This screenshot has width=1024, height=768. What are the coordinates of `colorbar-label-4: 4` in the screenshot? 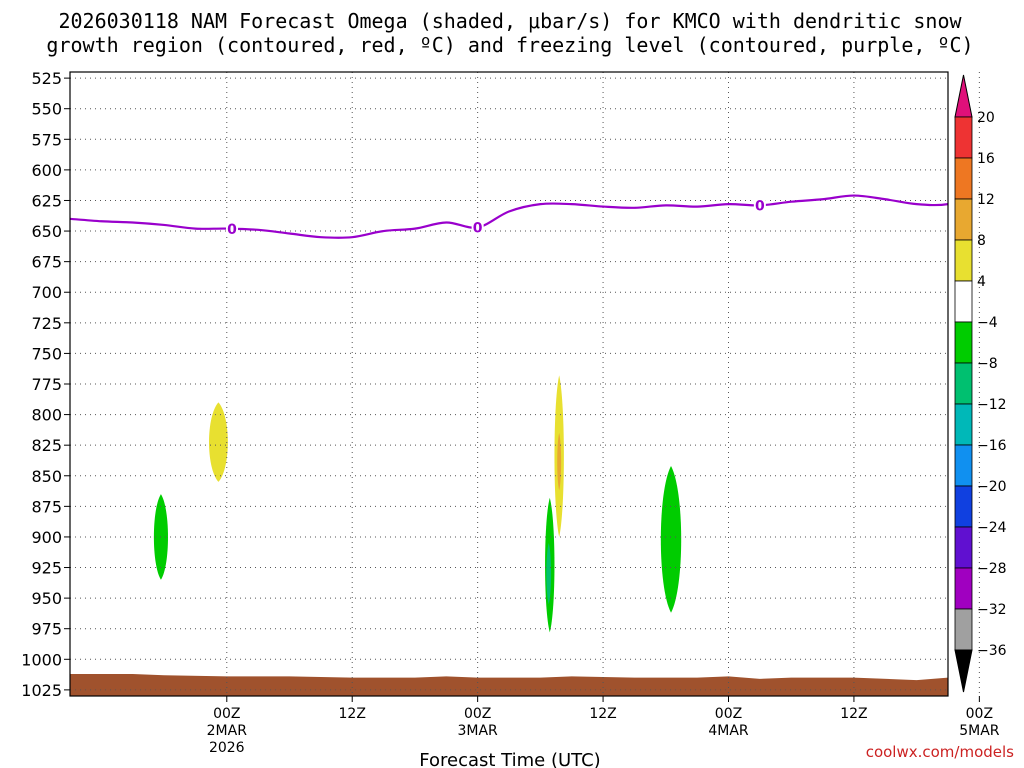 It's located at (981, 282).